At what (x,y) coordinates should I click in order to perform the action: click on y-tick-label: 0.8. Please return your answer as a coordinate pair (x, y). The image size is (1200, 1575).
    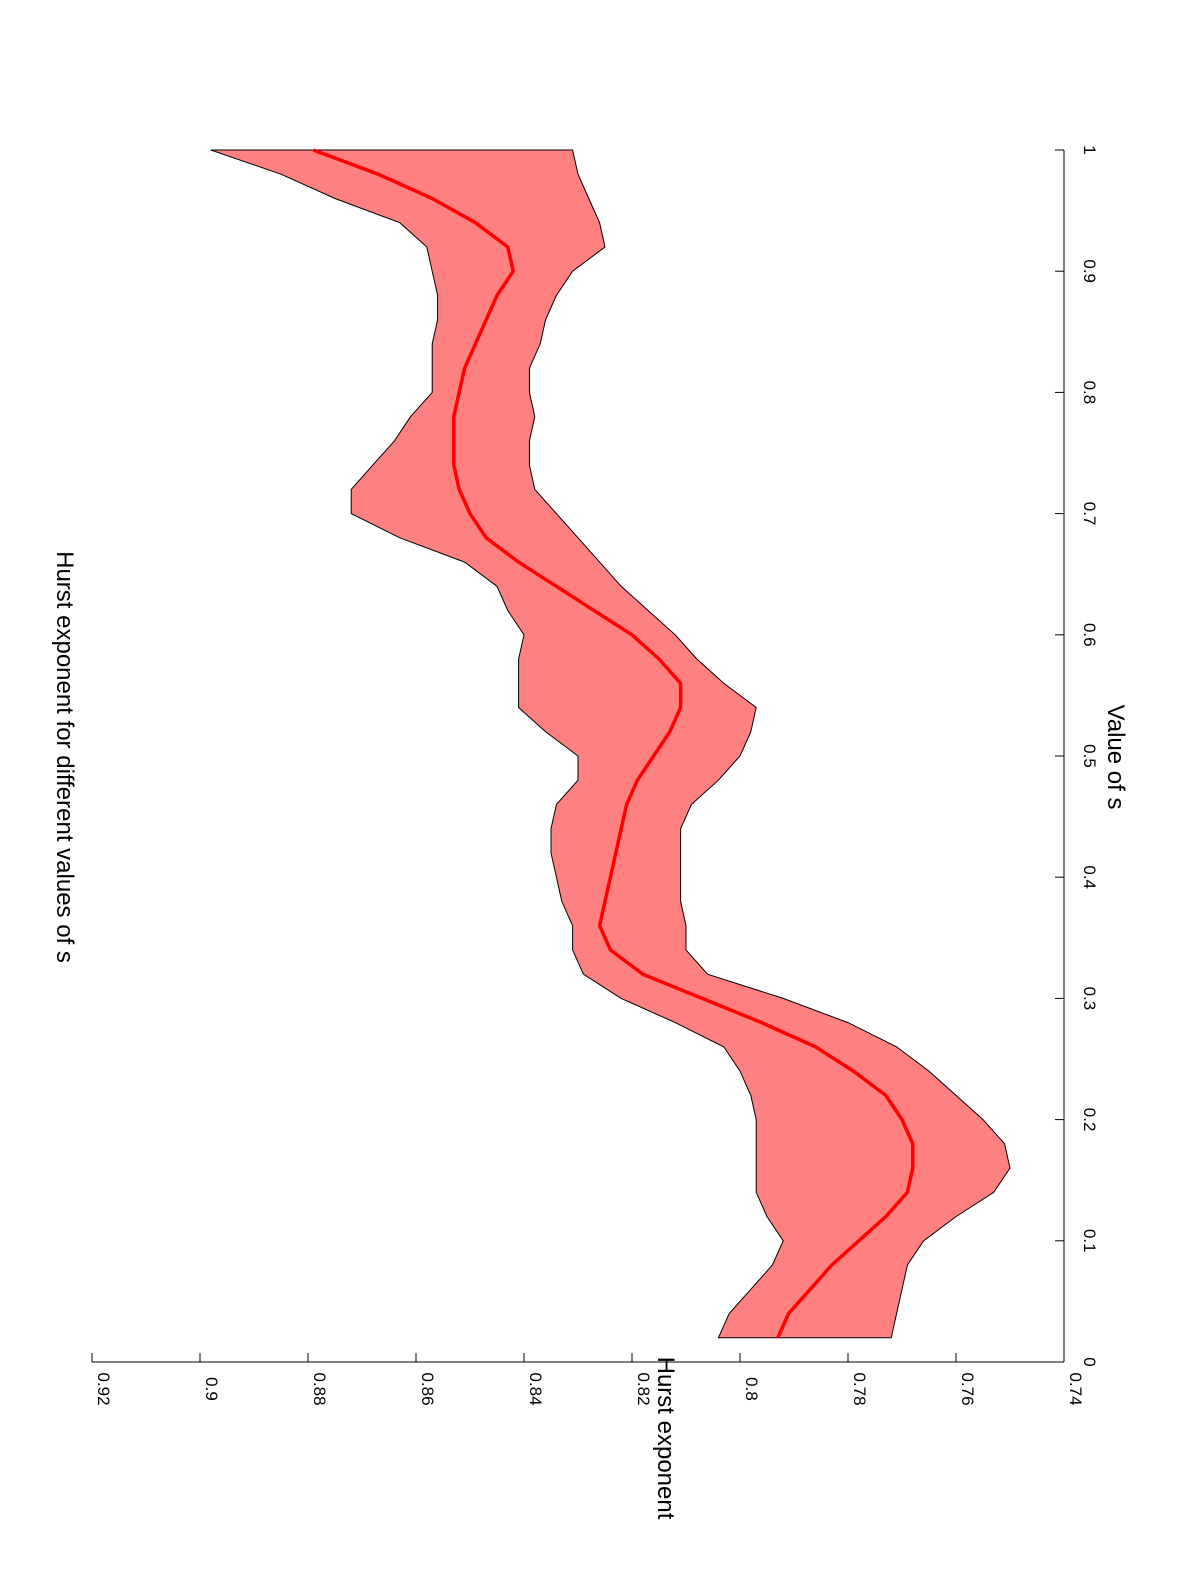
    Looking at the image, I should click on (751, 1389).